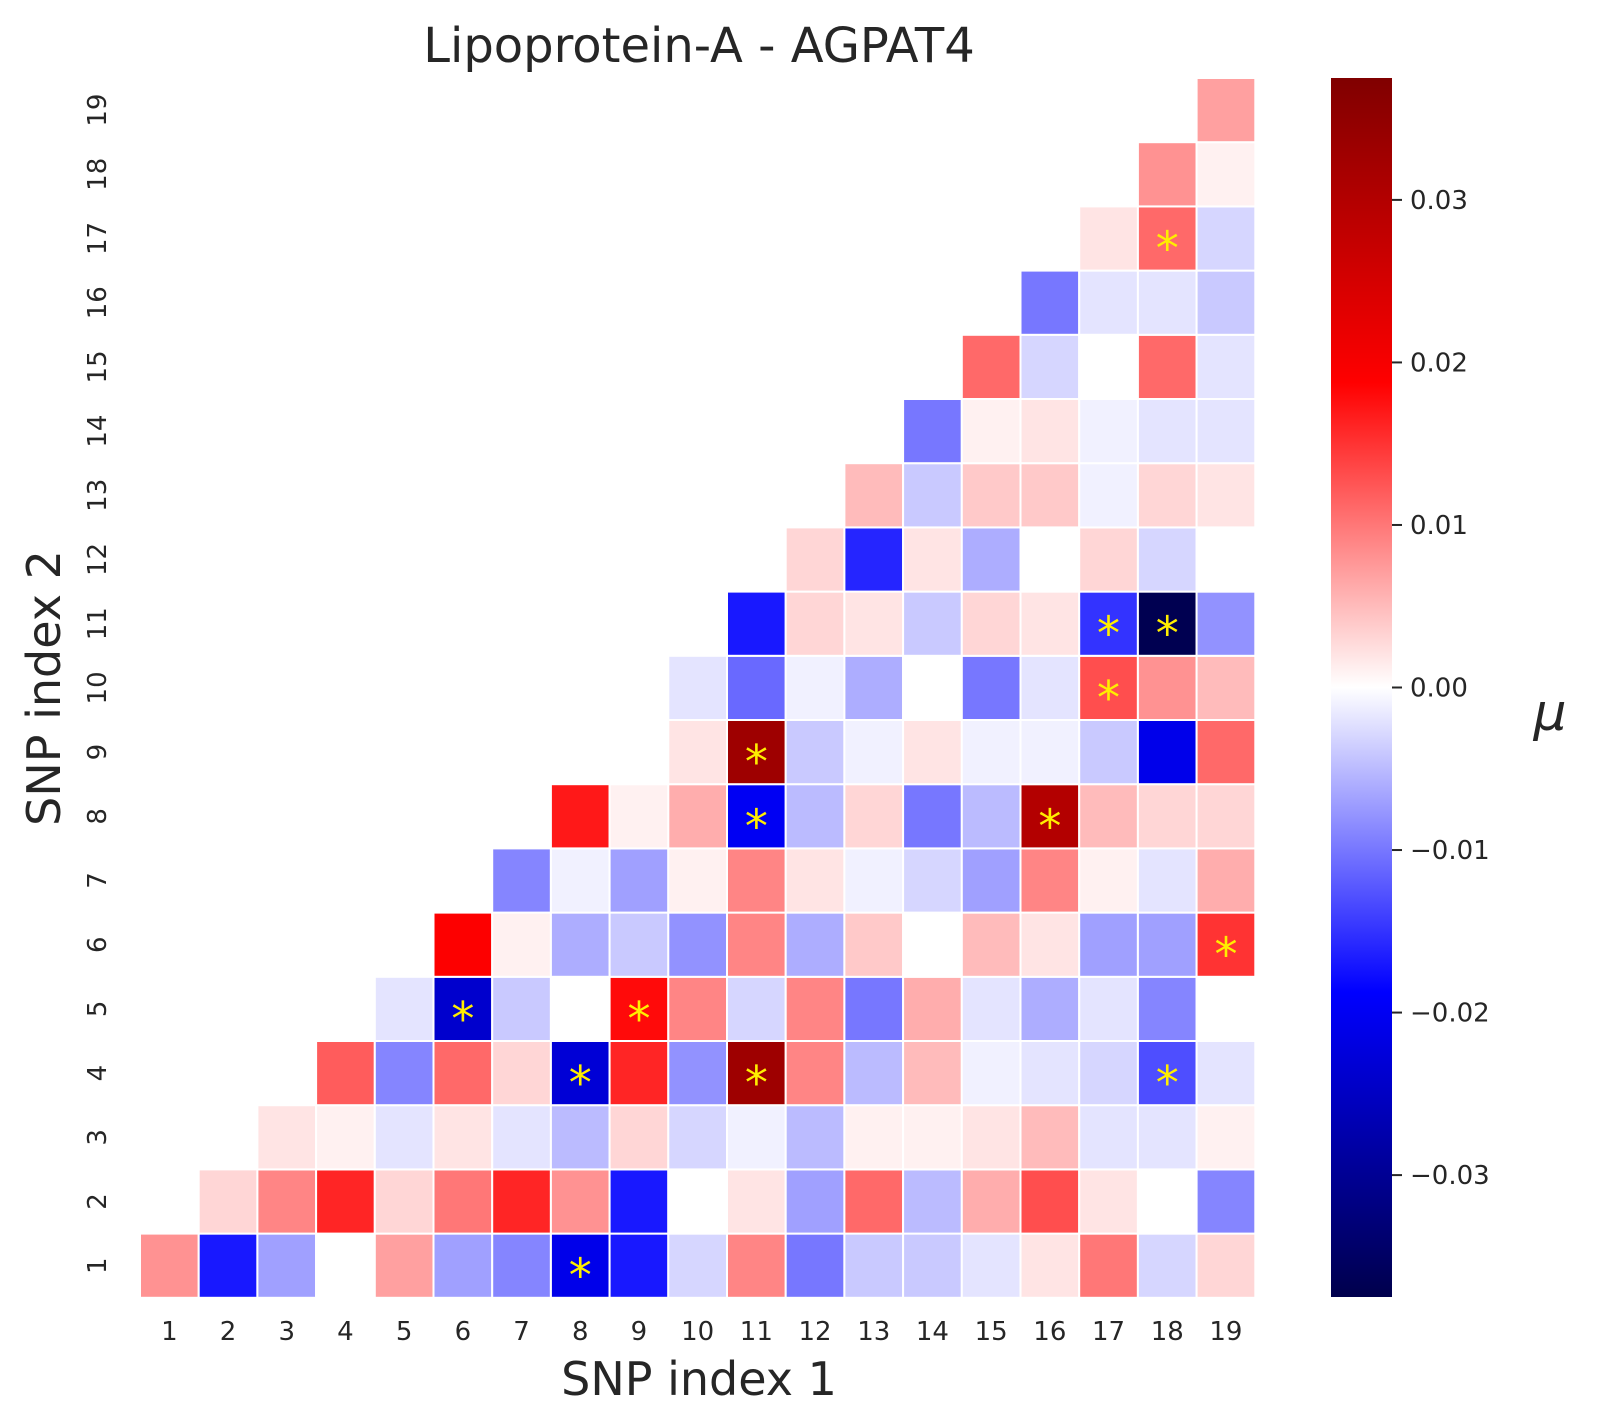 This screenshot has width=1599, height=1427. I want to click on x-tick-label: 19, so click(1225, 1332).